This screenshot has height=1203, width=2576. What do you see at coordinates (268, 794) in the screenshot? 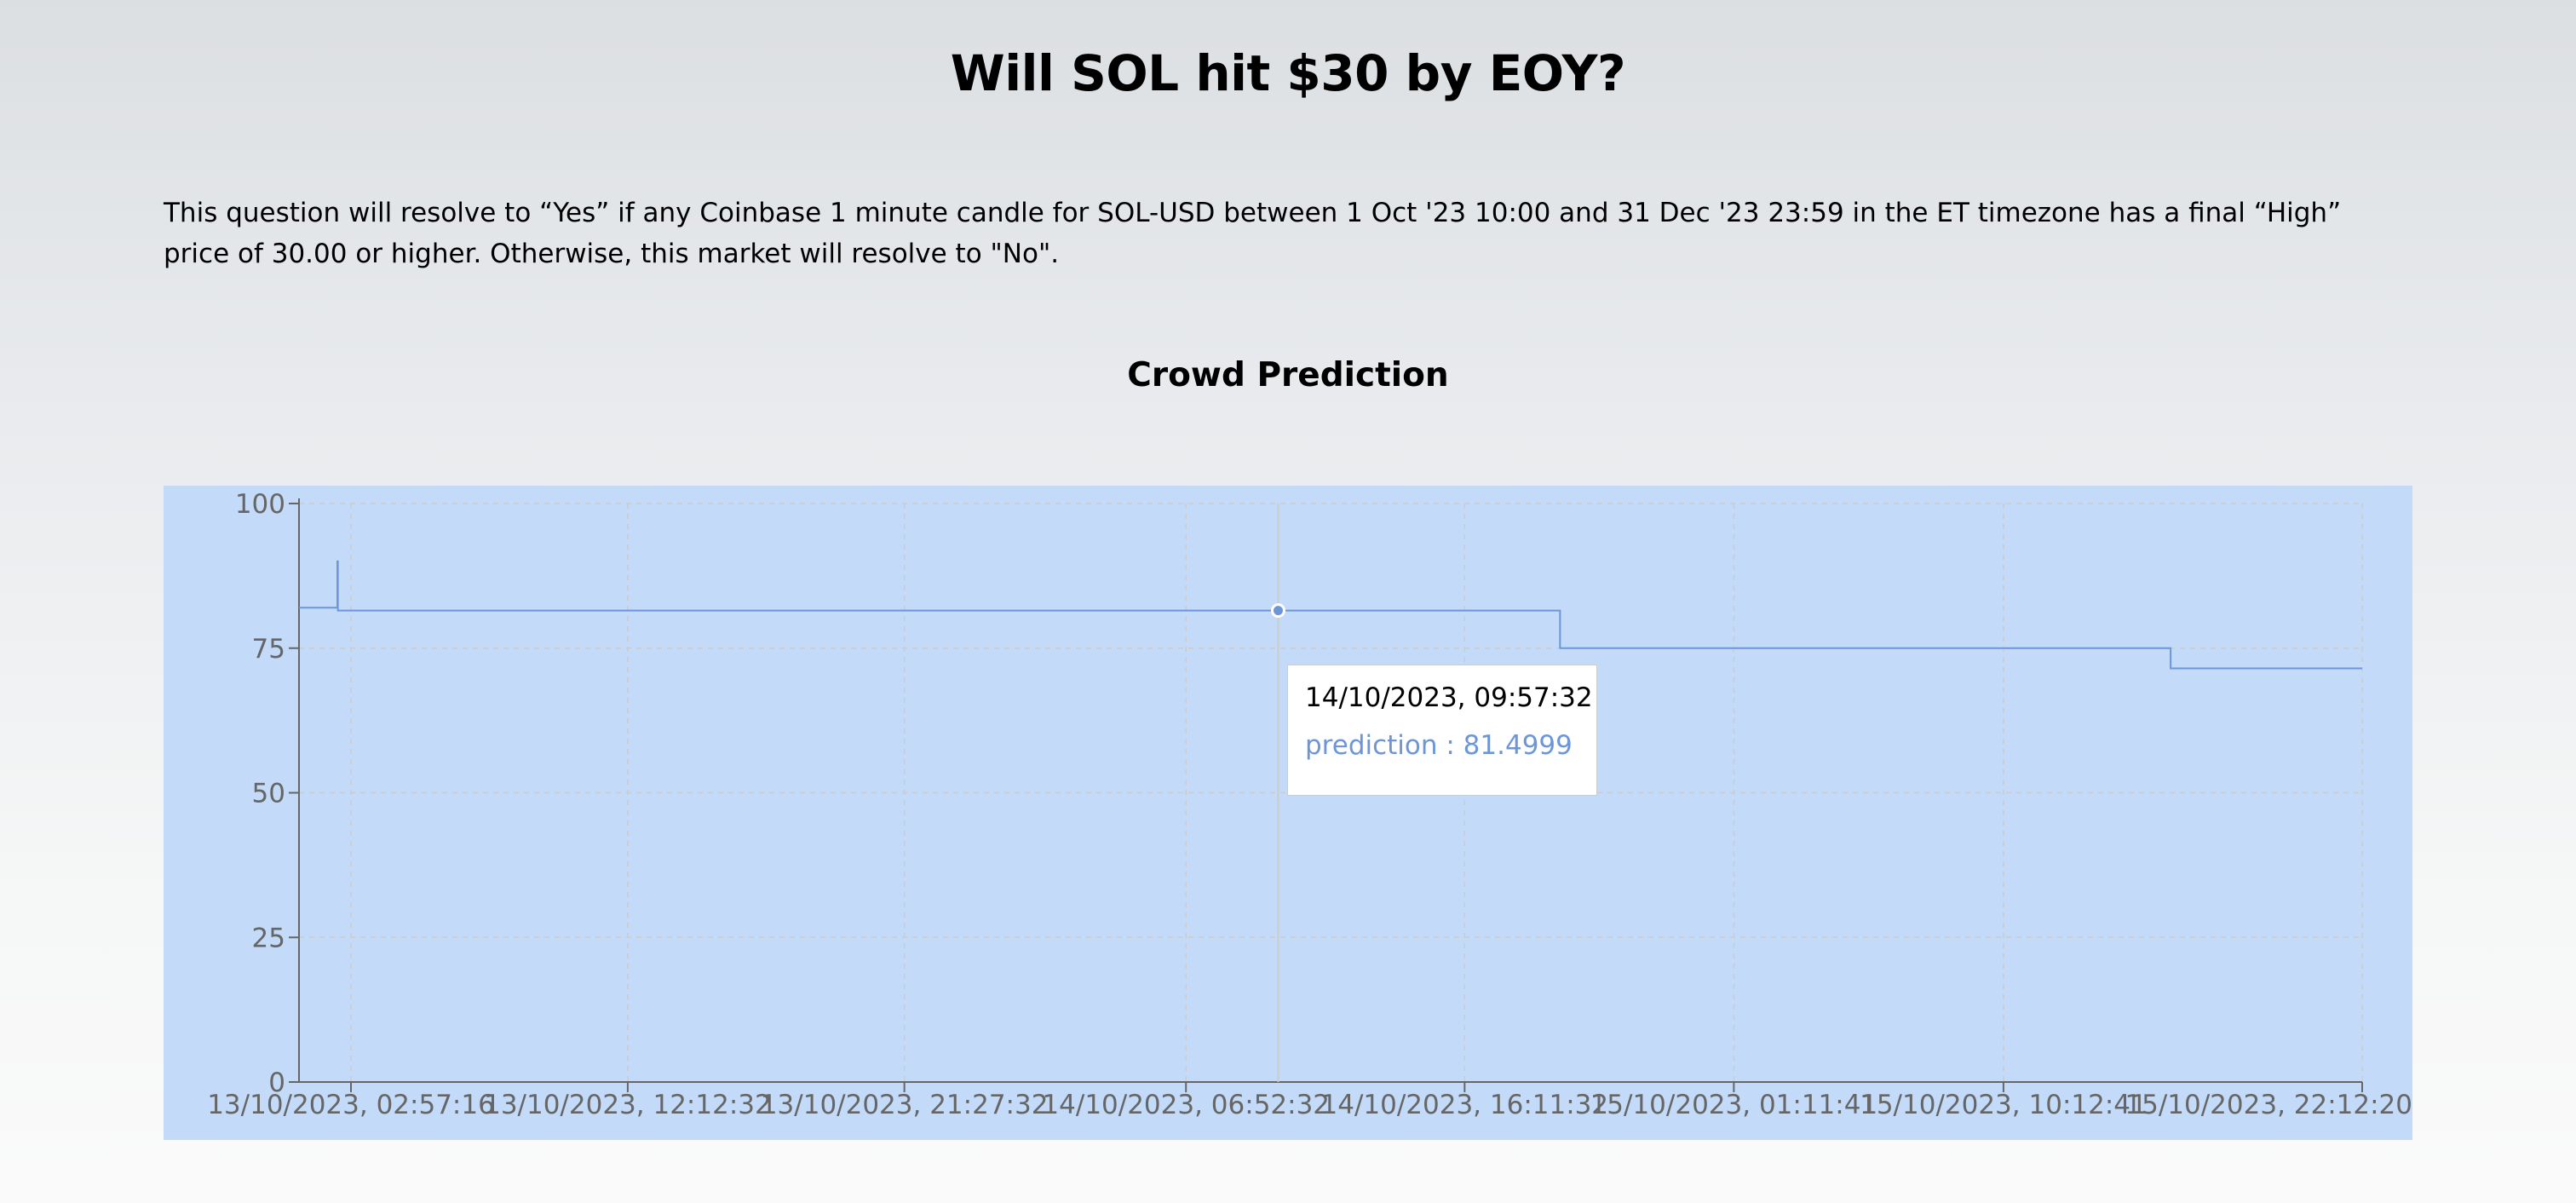
I see `y-tick-label: 50` at bounding box center [268, 794].